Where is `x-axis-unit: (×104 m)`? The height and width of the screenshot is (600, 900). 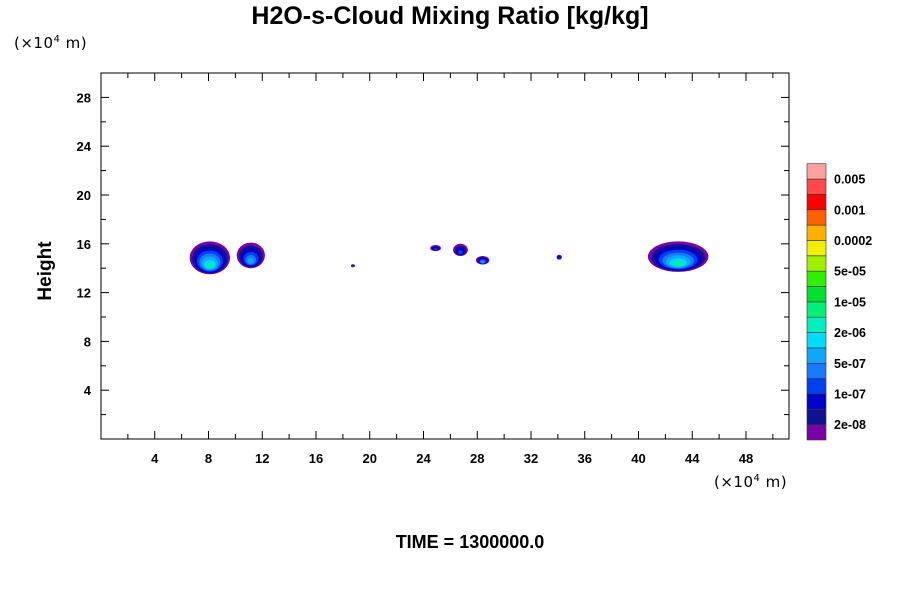
x-axis-unit: (×104 m) is located at coordinates (751, 482).